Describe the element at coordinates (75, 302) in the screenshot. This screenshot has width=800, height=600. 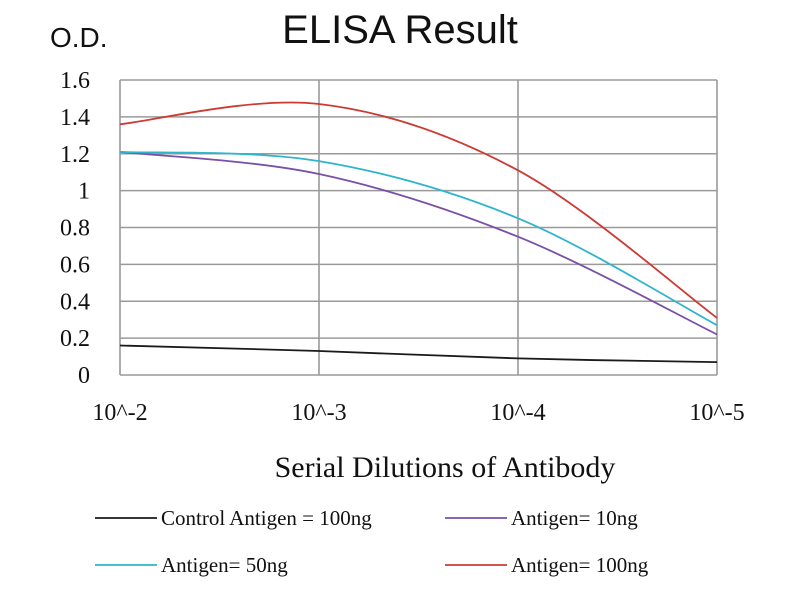
I see `y-tick-label: 0.4` at that location.